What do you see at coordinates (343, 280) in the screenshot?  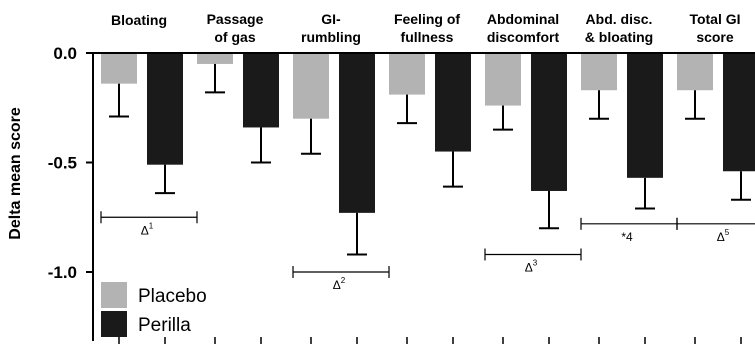 I see `significance-superscript: 2` at bounding box center [343, 280].